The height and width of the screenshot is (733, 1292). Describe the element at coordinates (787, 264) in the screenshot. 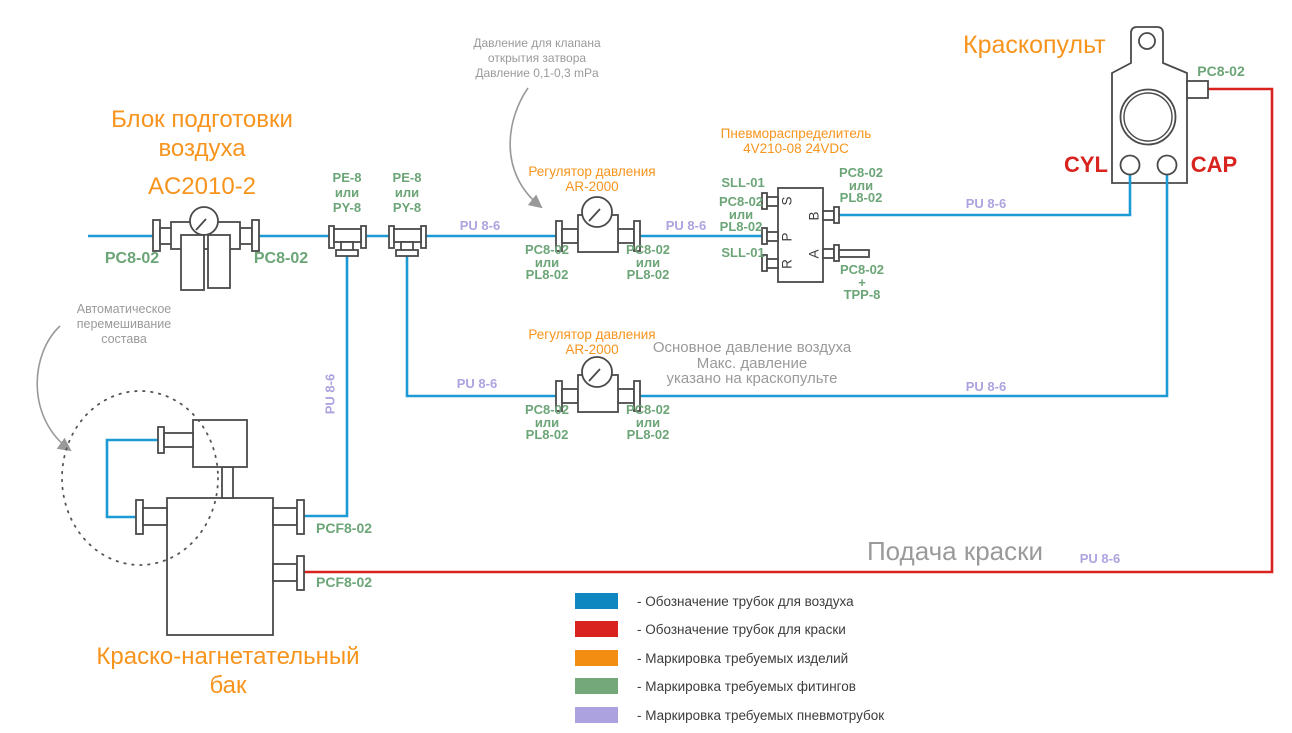

I see `port-letter-r: R` at that location.